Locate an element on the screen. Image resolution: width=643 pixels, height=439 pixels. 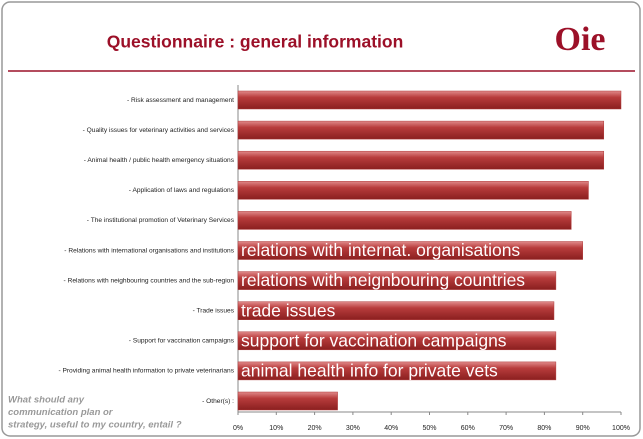
x-tick-label: 20% is located at coordinates (315, 428).